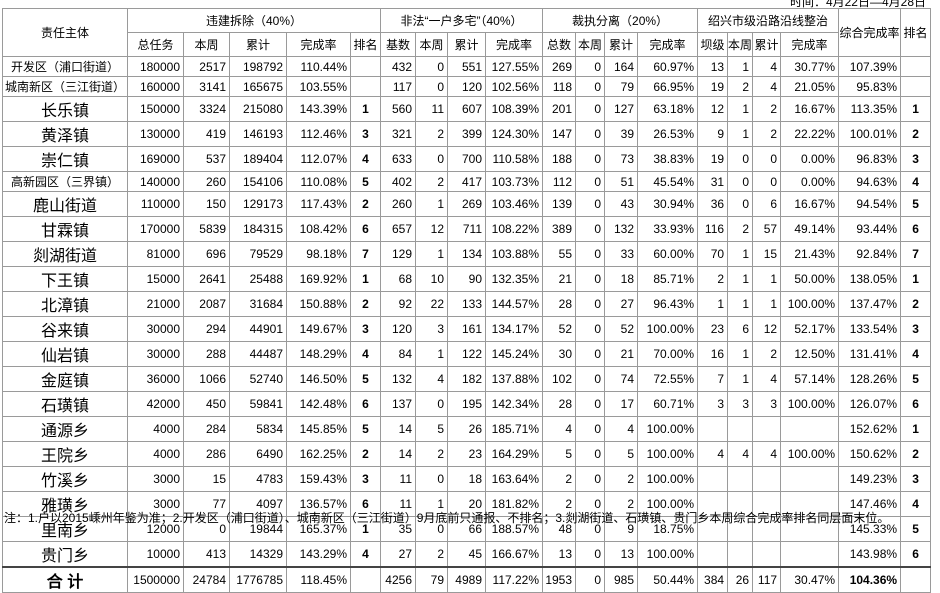 Image resolution: width=940 pixels, height=593 pixels. What do you see at coordinates (857, 4) in the screenshot?
I see `time-range: 时间：4月22日—4月28日` at bounding box center [857, 4].